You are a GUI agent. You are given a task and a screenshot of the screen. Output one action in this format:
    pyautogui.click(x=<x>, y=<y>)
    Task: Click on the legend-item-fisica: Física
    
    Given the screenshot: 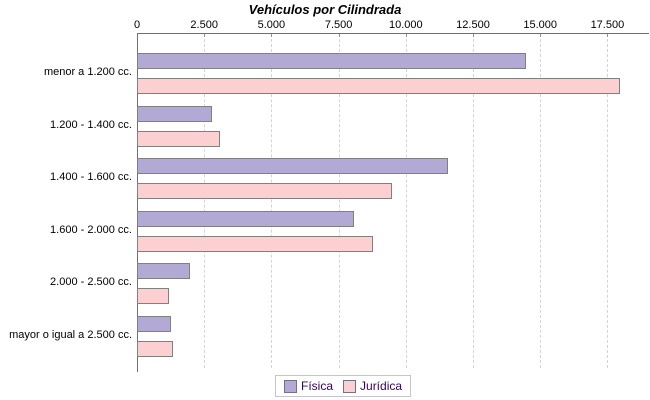 What is the action you would take?
    pyautogui.click(x=308, y=386)
    